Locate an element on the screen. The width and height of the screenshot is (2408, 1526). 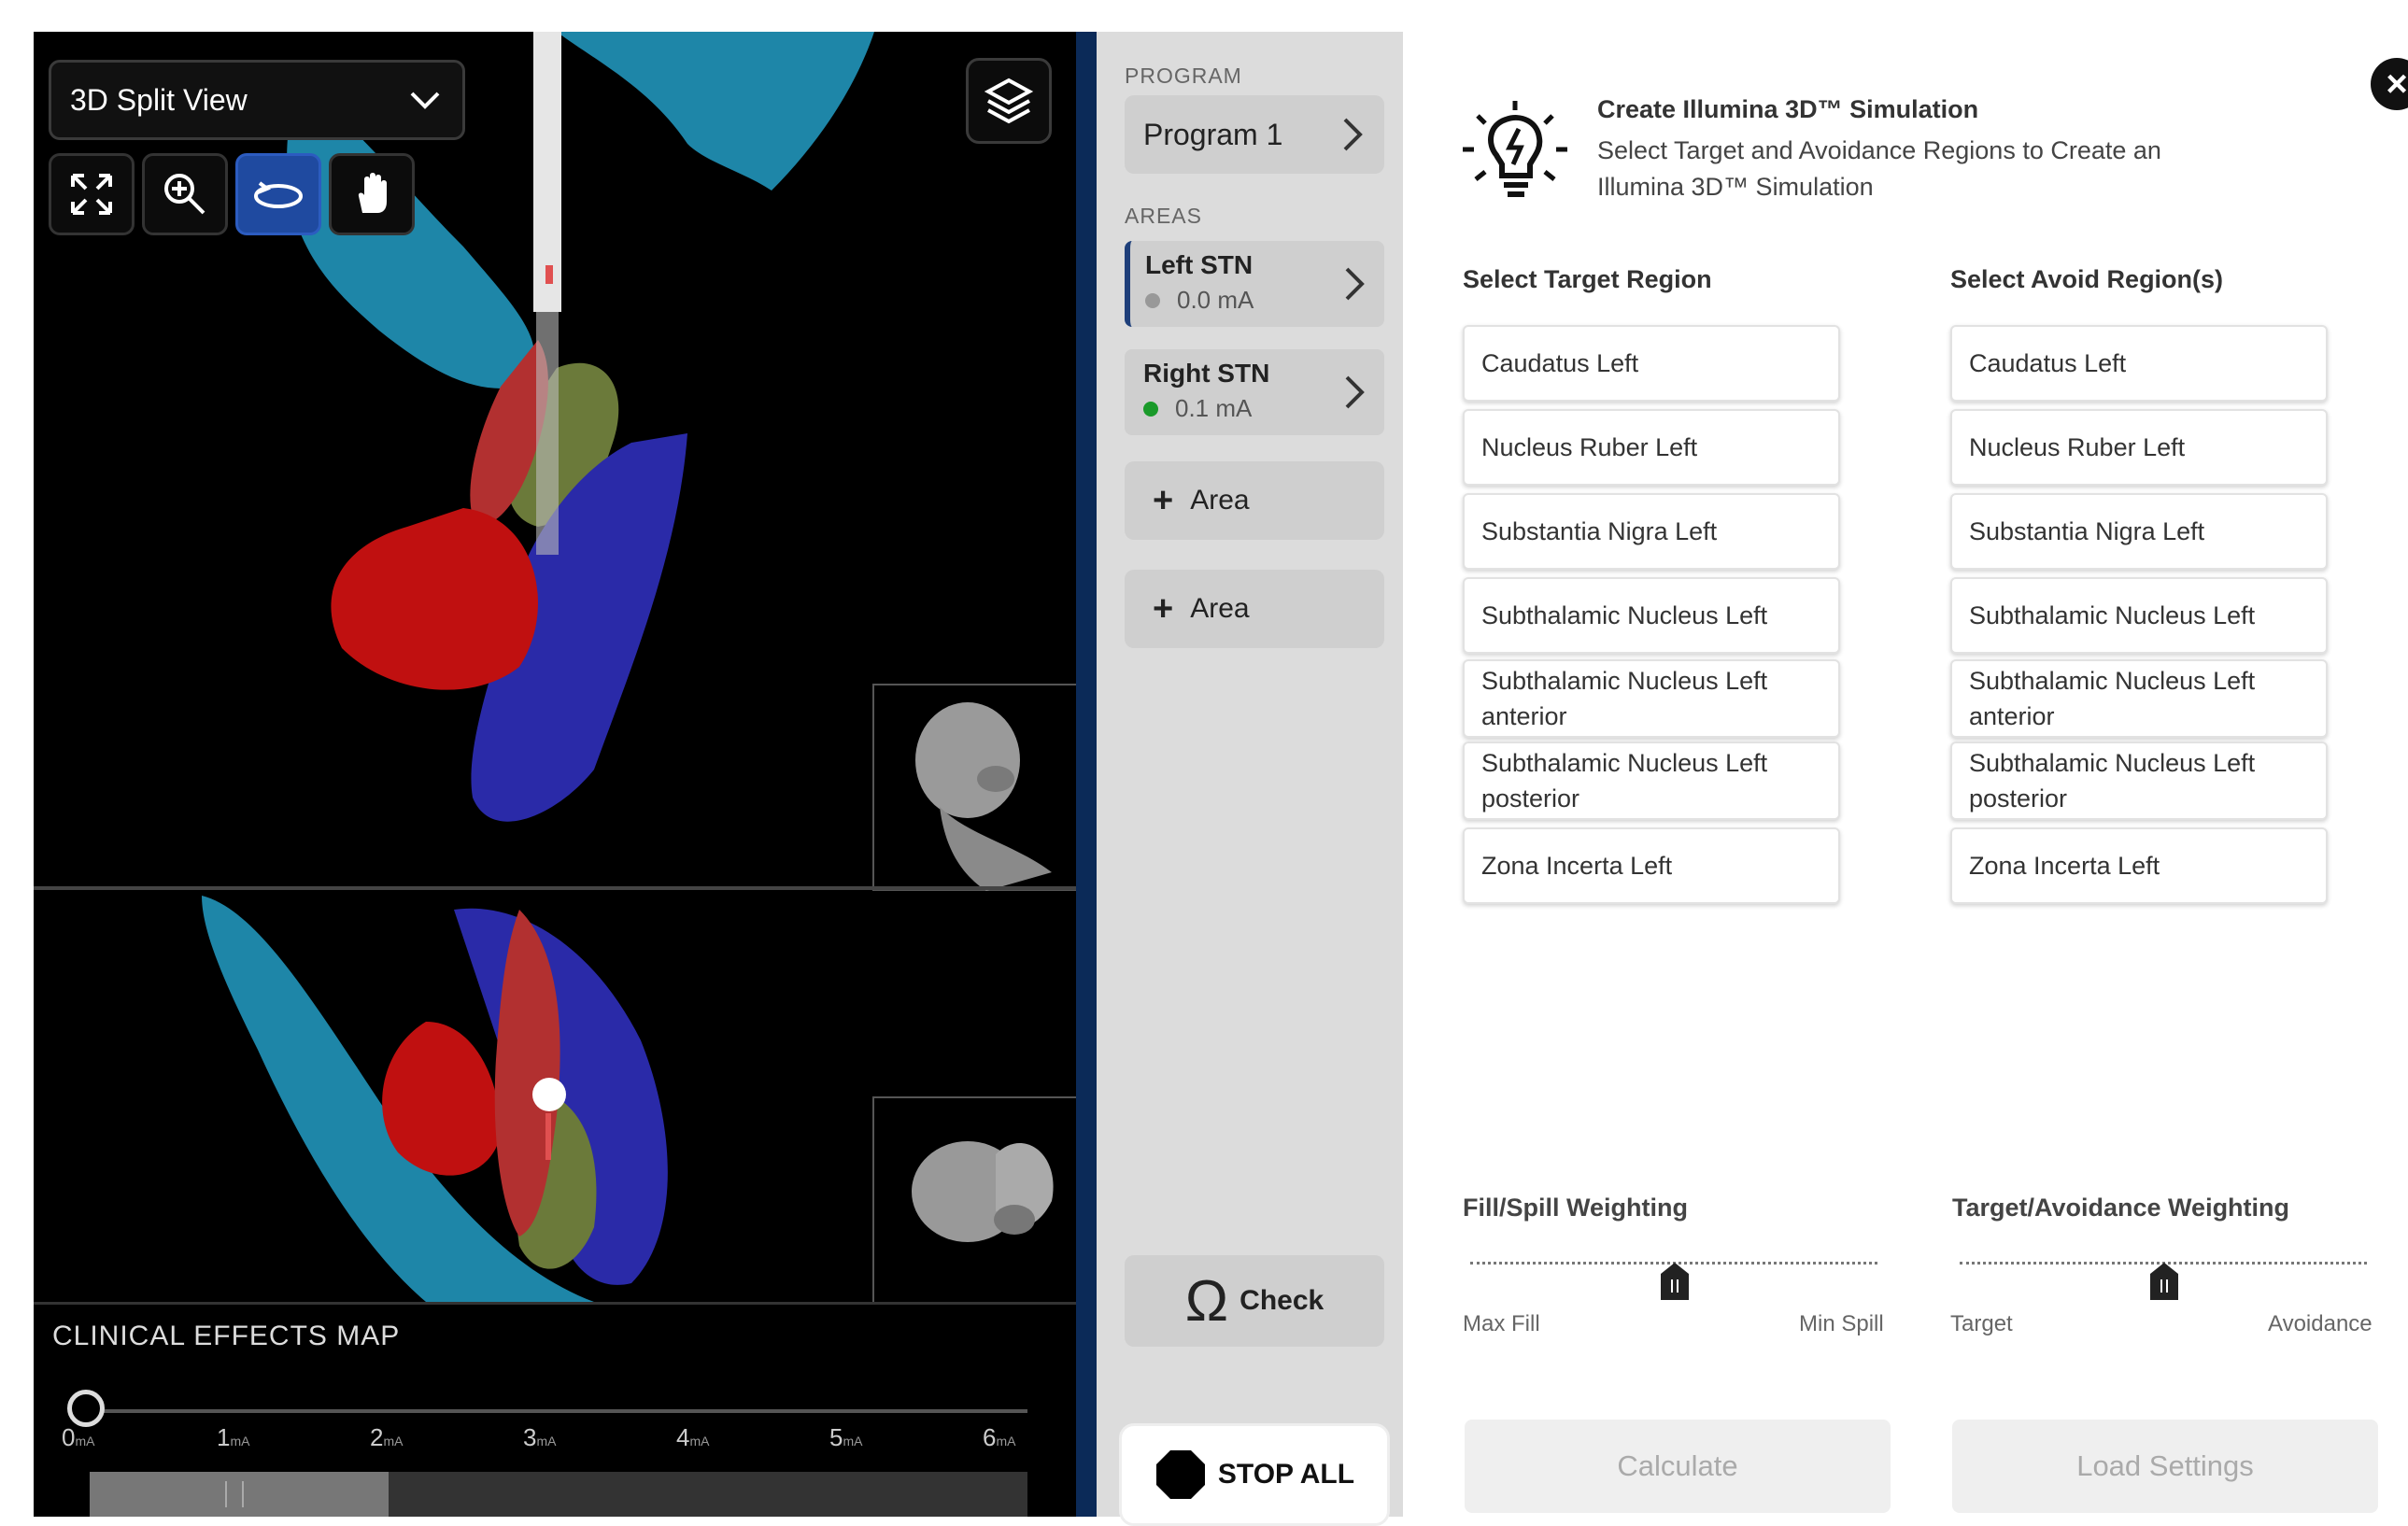
rotate-icon is located at coordinates (278, 194).